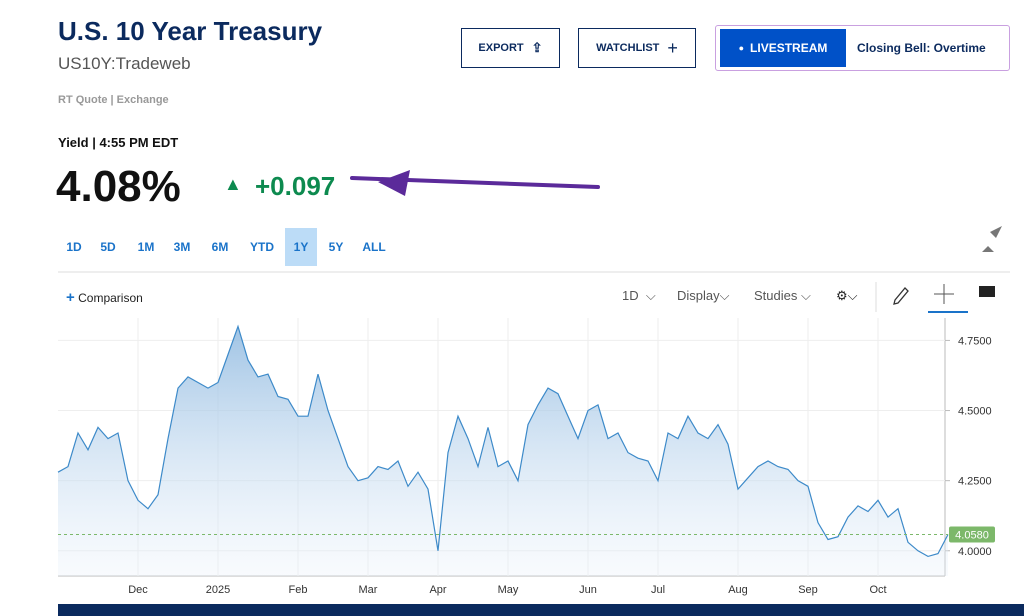 The image size is (1024, 616). I want to click on range-button: YTD, so click(262, 247).